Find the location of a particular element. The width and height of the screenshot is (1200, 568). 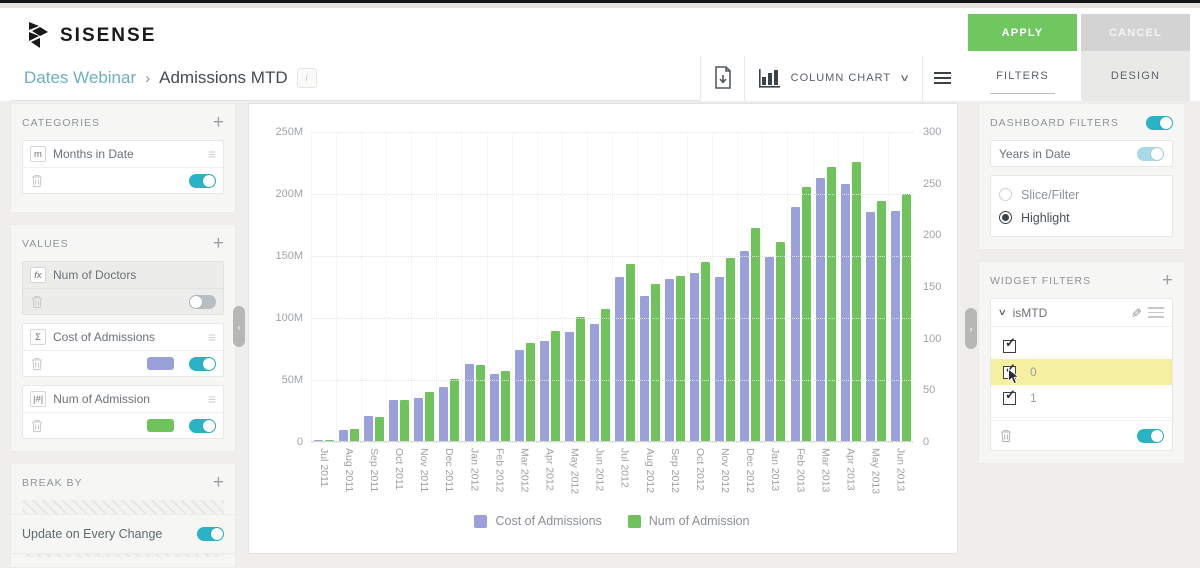

collapse-chevron-icon: ∨ is located at coordinates (1002, 312).